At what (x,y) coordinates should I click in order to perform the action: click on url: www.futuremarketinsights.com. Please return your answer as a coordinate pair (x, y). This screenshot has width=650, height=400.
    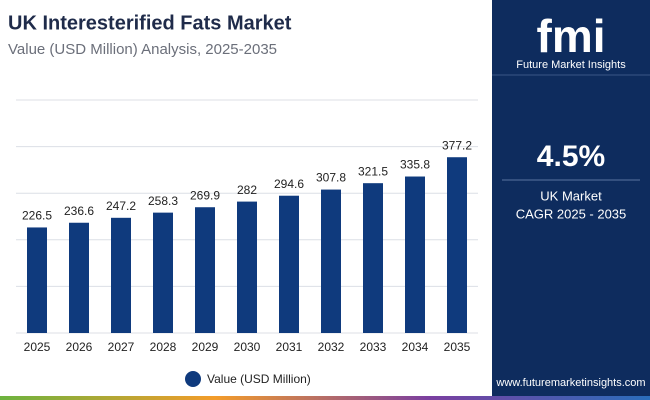
    Looking at the image, I should click on (570, 383).